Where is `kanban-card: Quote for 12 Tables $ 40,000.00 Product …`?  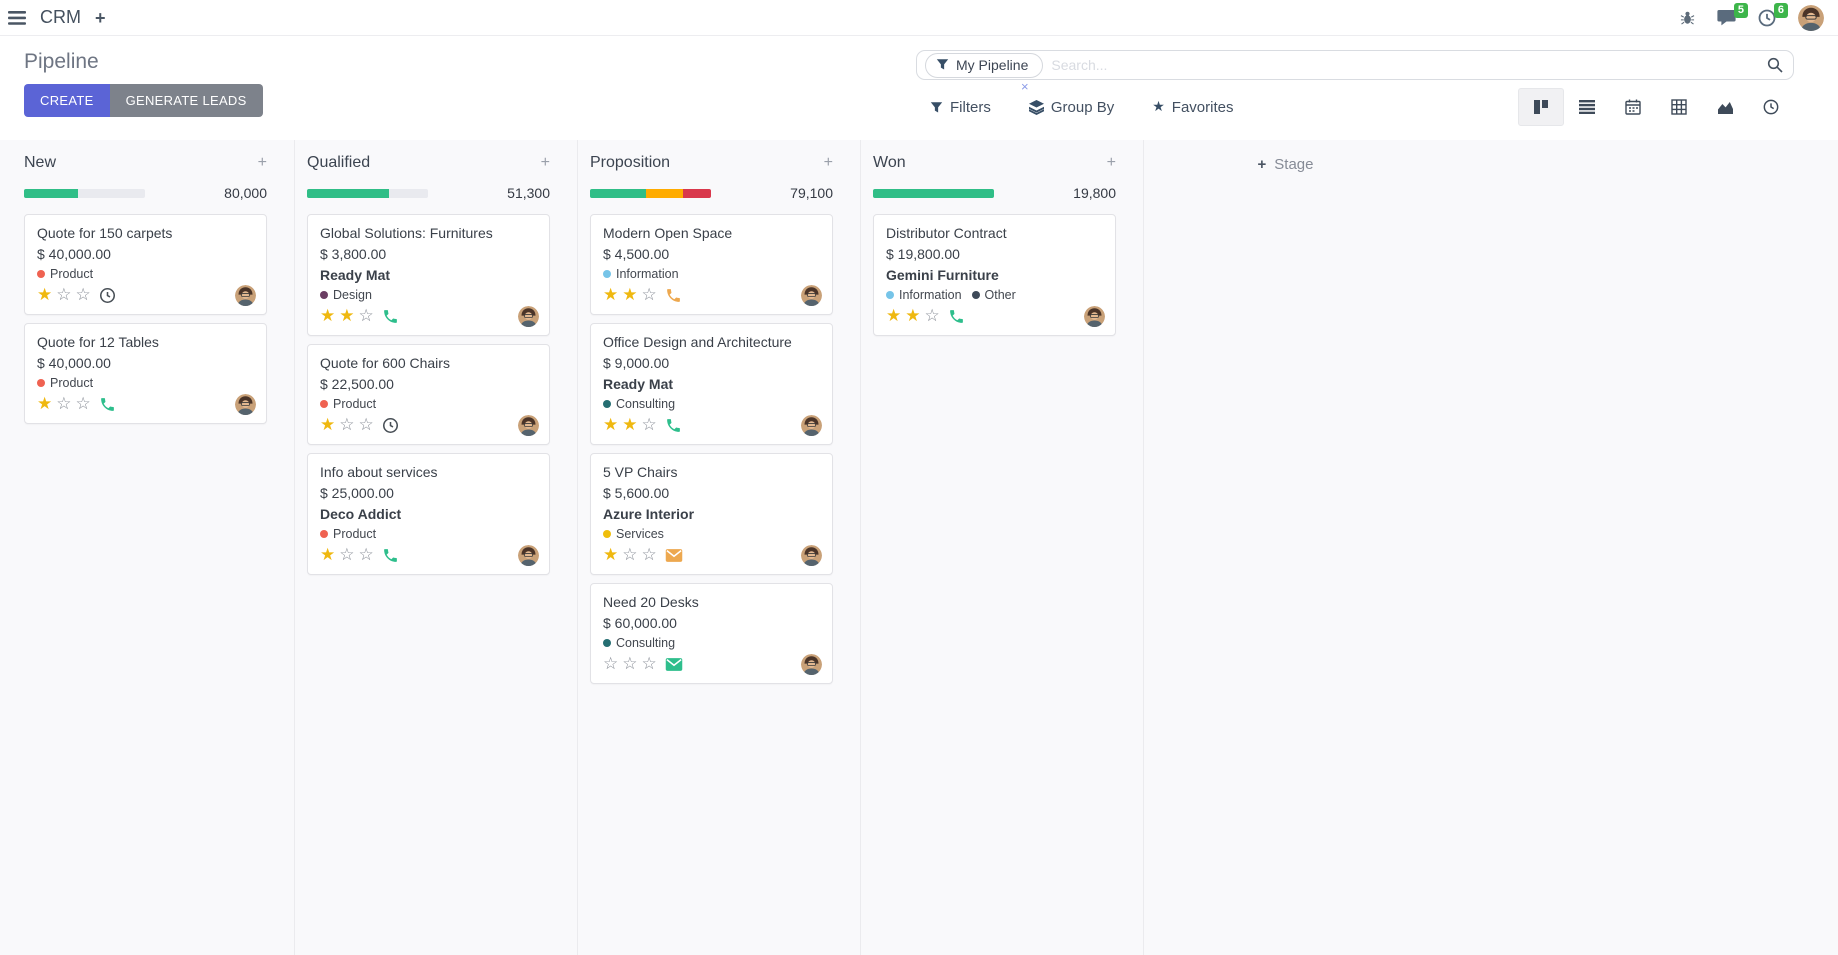 kanban-card: Quote for 12 Tables $ 40,000.00 Product … is located at coordinates (145, 373).